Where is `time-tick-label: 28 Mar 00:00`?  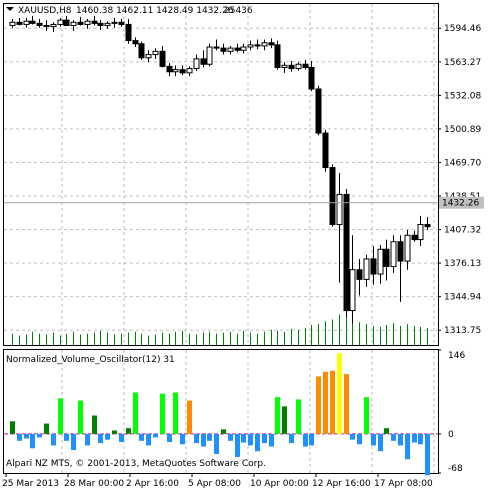
time-tick-label: 28 Mar 00:00 is located at coordinates (94, 484).